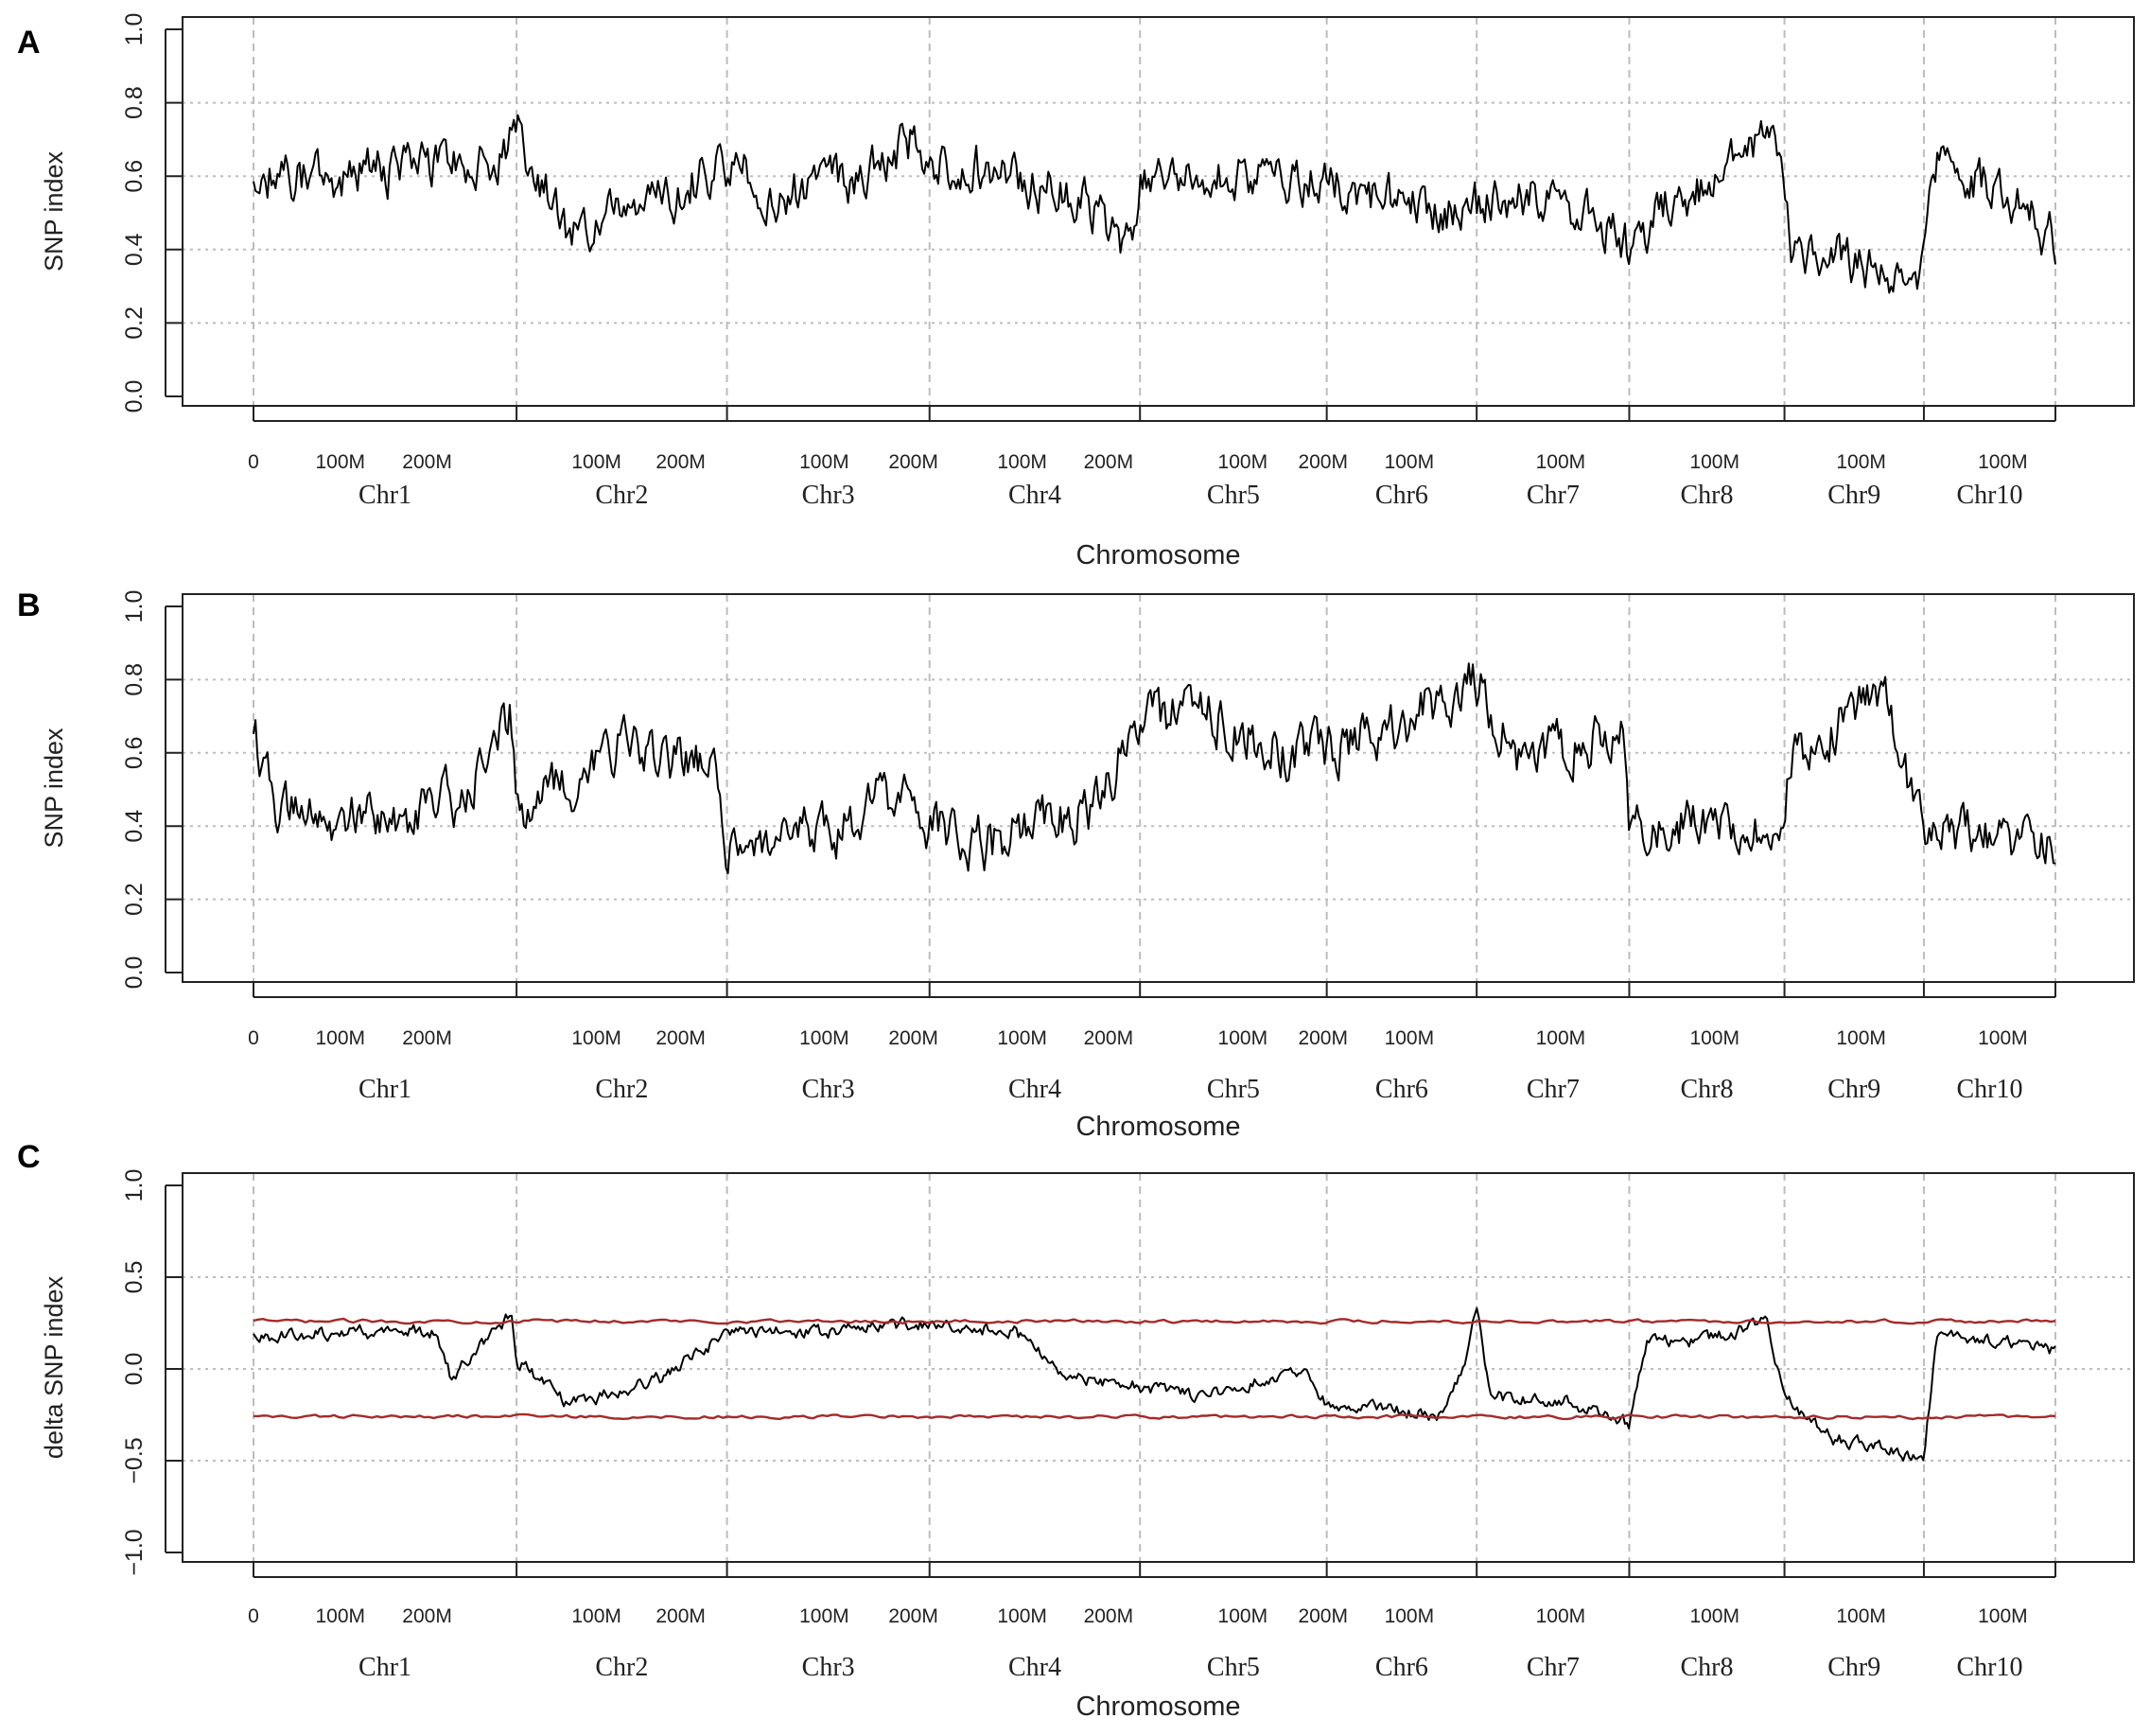  I want to click on y-tick-label: −0.5, so click(134, 1460).